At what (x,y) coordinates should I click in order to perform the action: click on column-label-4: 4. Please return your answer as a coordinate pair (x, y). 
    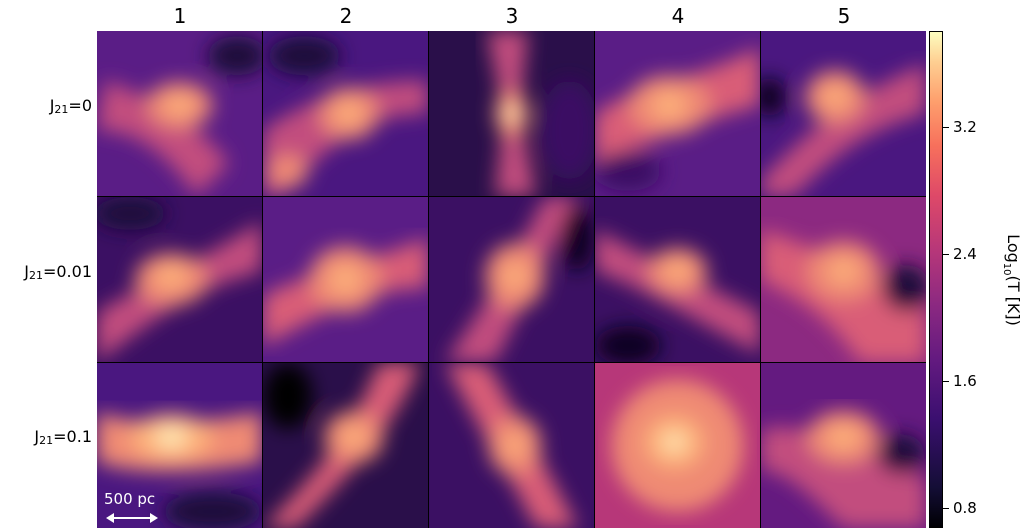
    Looking at the image, I should click on (678, 16).